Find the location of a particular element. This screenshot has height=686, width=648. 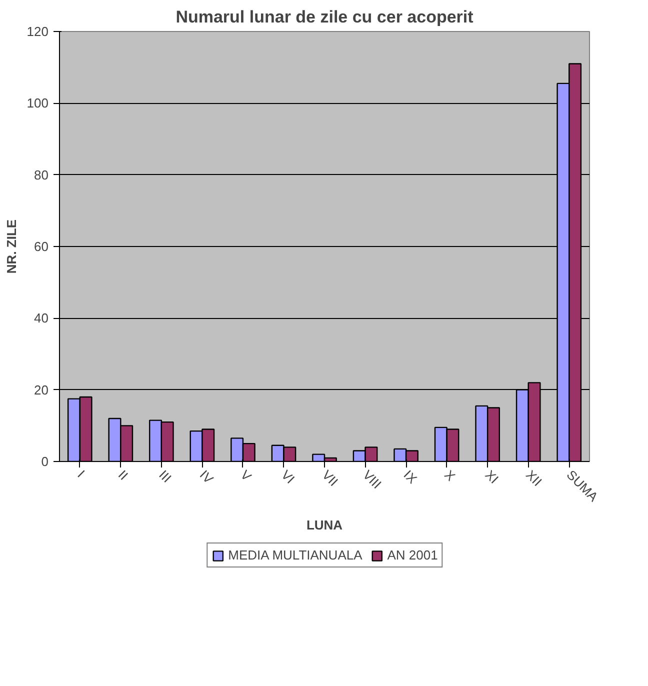

x-tick-label: IV is located at coordinates (206, 477).